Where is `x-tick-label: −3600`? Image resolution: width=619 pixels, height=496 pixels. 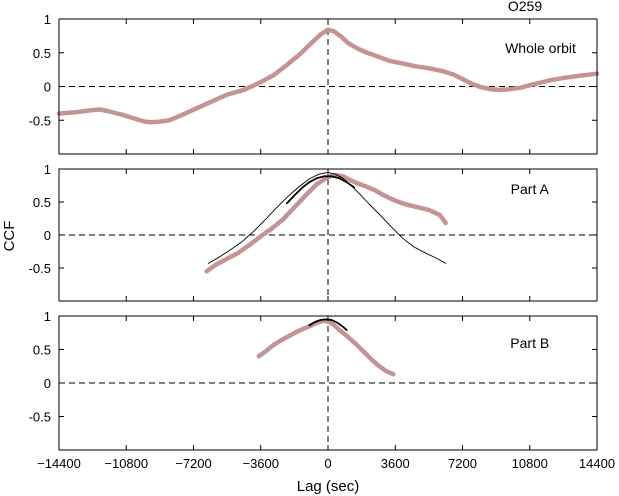
x-tick-label: −3600 is located at coordinates (260, 463).